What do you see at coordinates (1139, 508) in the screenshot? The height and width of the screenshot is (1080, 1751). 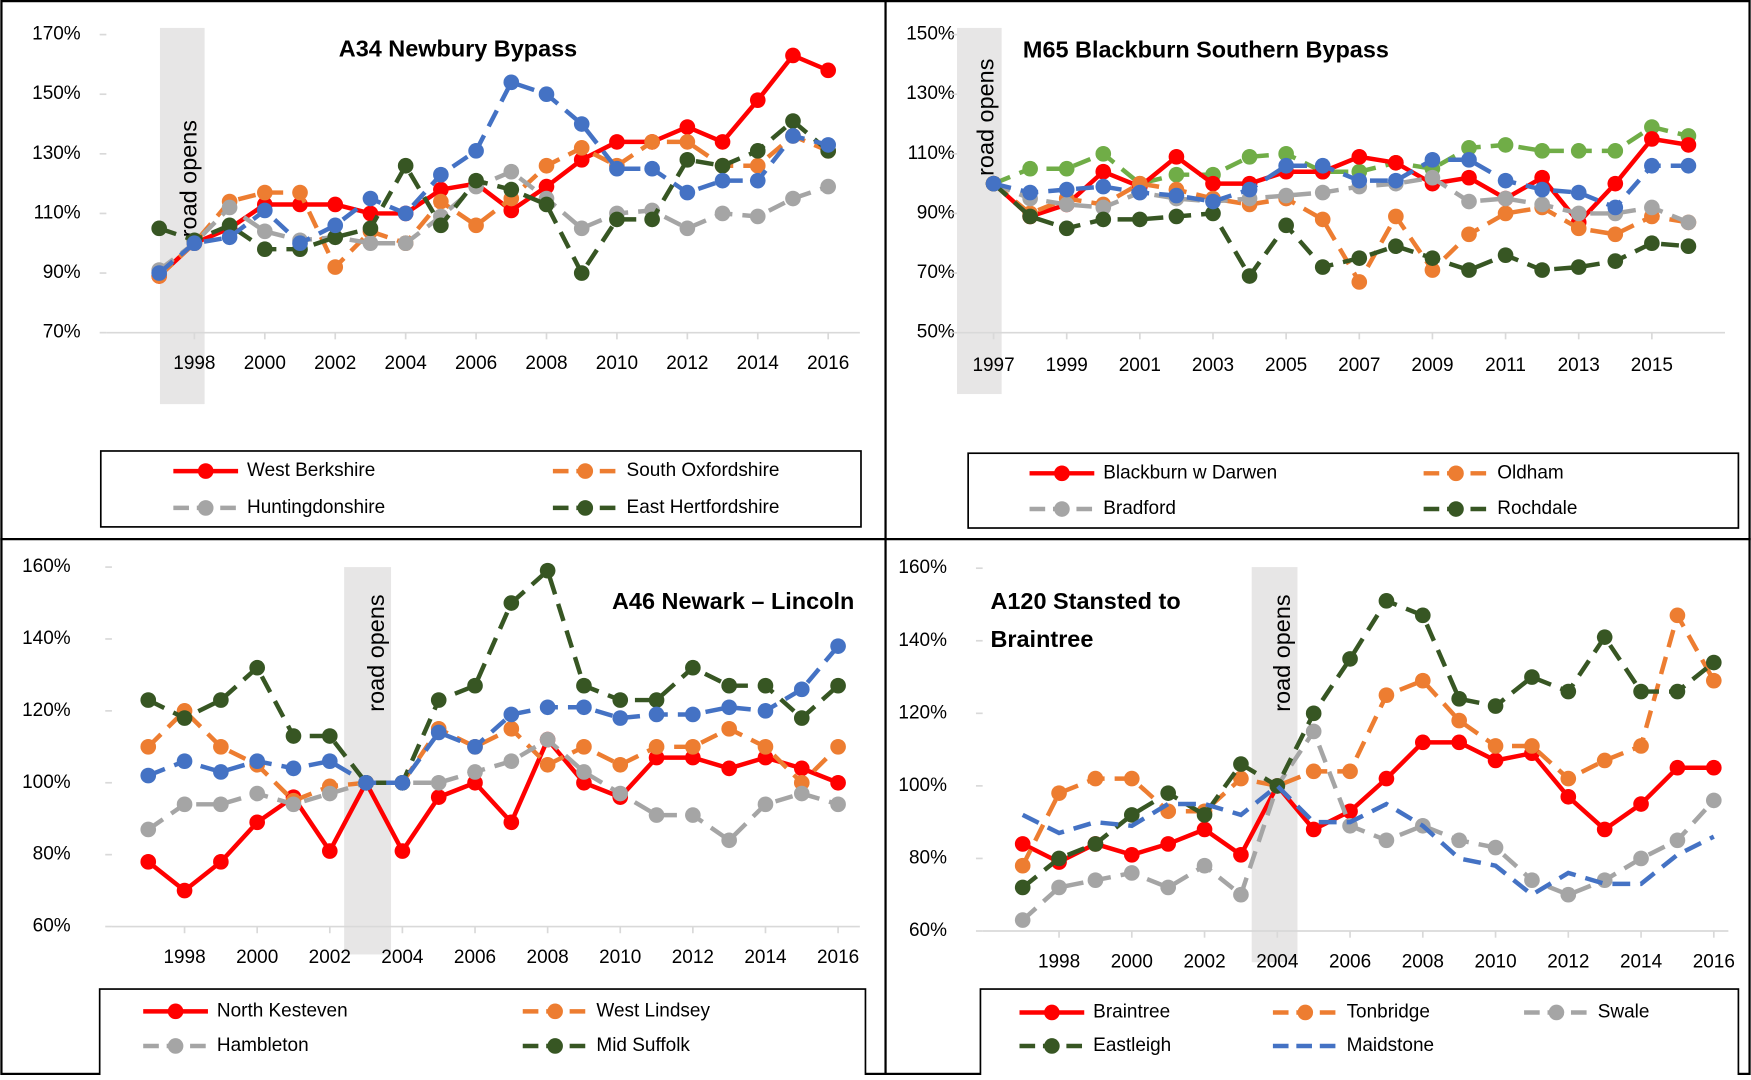 I see `legend-label: Bradford` at bounding box center [1139, 508].